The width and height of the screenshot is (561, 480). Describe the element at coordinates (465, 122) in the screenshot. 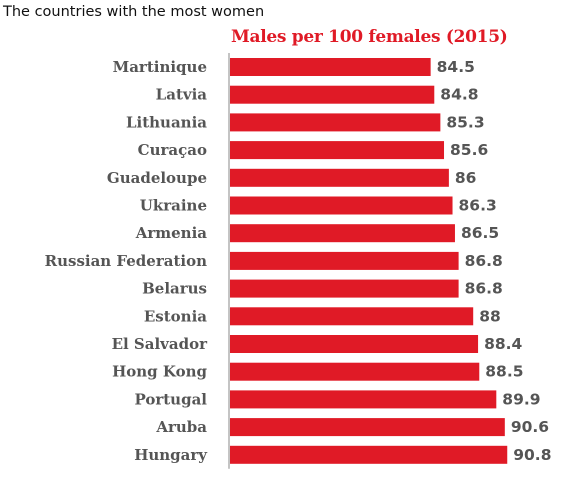

I see `value-label: 85.3` at that location.